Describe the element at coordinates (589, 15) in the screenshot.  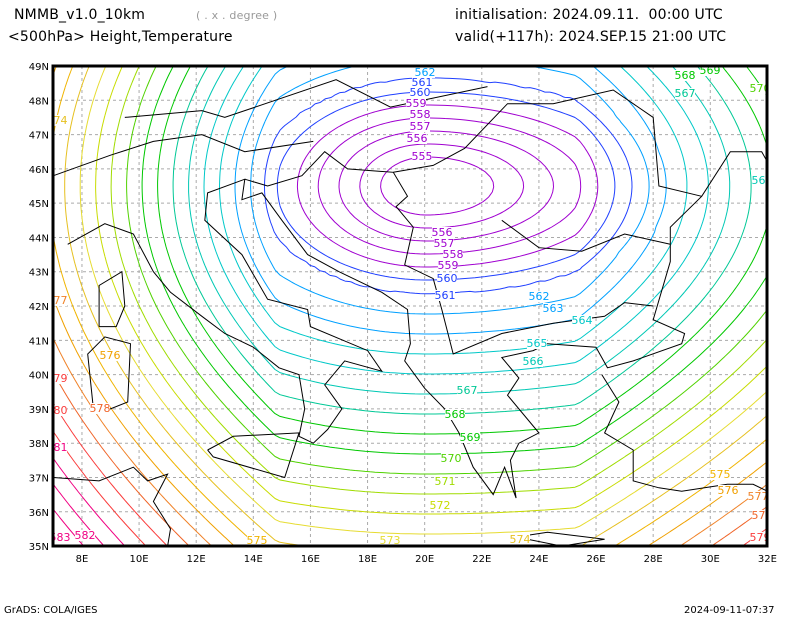
I see `initialisation-time: initialisation: 2024.09.11. 00:00 UTC` at that location.